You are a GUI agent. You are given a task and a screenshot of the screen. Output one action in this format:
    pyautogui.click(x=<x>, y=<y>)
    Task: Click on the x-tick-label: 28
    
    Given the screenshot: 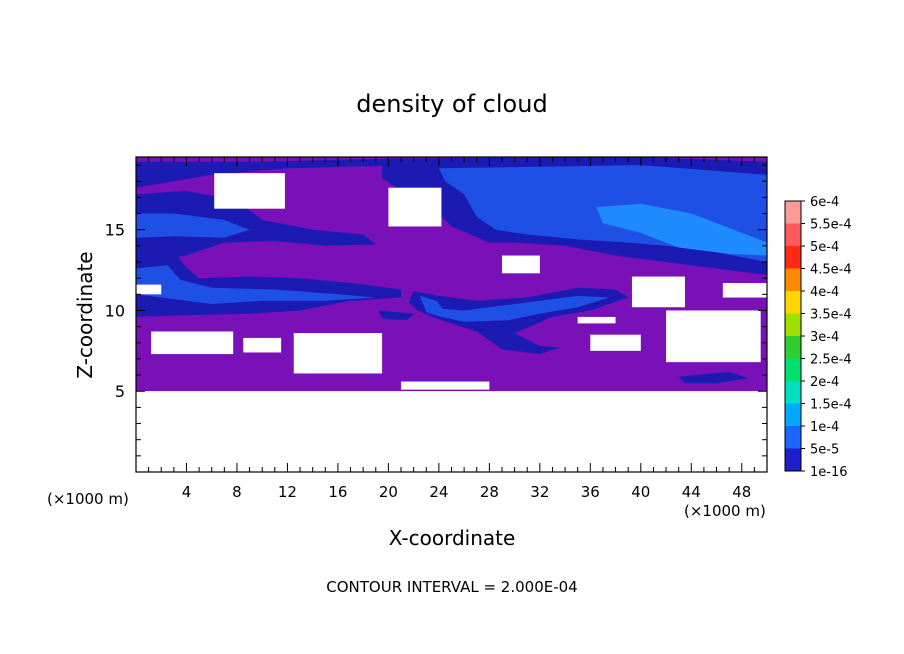 What is the action you would take?
    pyautogui.click(x=489, y=492)
    